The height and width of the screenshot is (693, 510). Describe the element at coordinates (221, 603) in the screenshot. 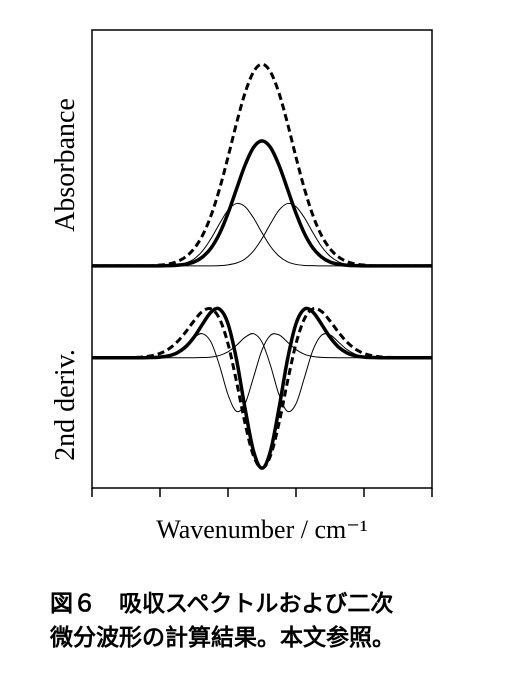

I see `caption-line: 図６ 吸収スペクトルおよび二次` at that location.